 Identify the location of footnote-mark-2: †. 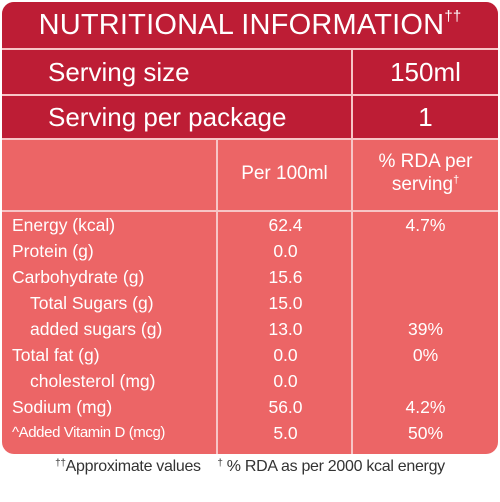
(220, 463).